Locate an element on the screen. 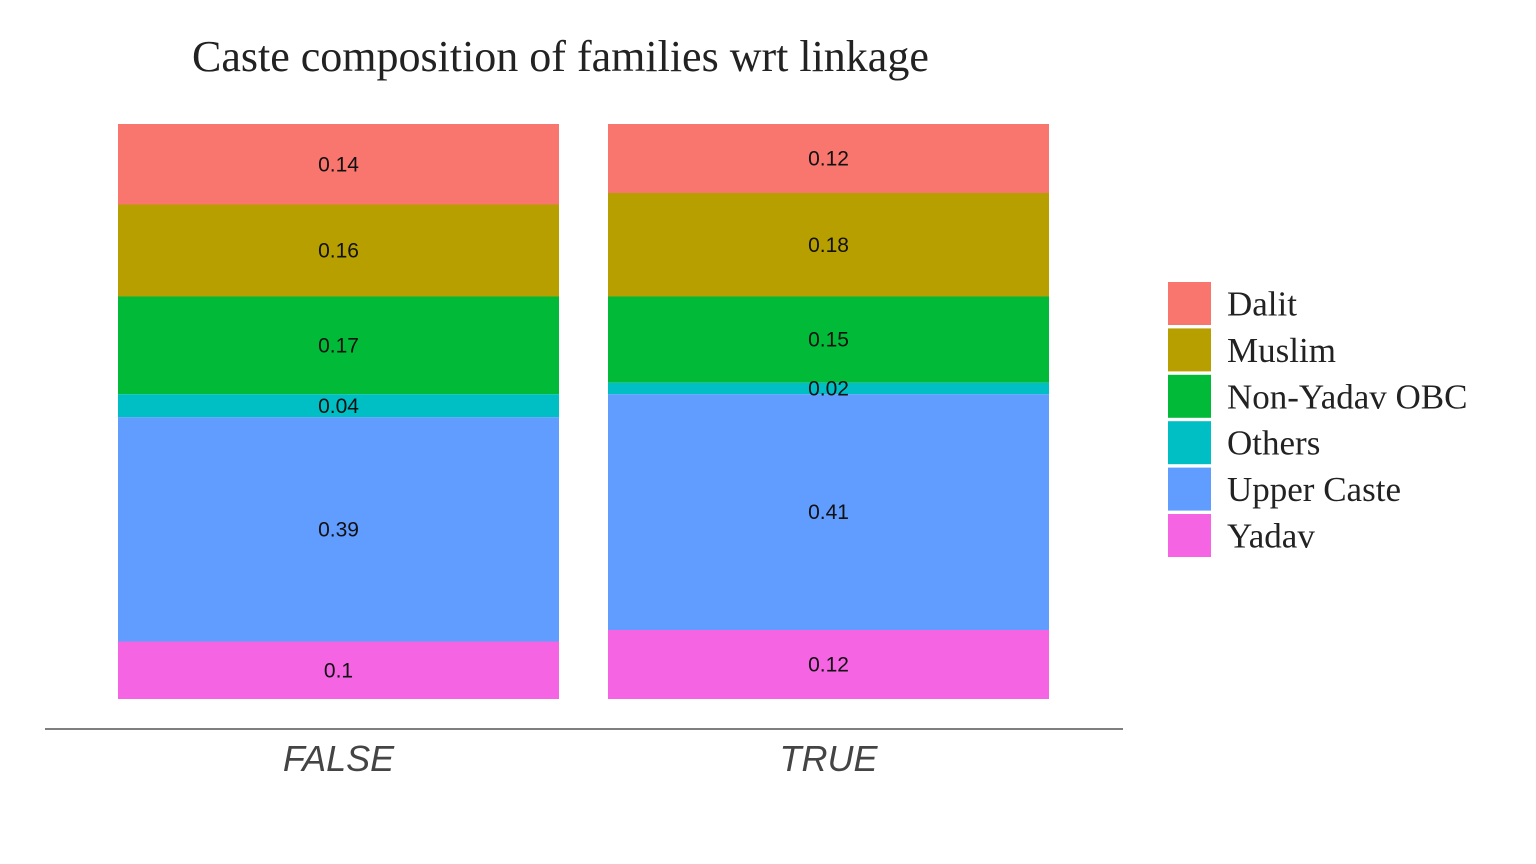 The width and height of the screenshot is (1536, 864). data-label-false-muslim: 0.16 is located at coordinates (338, 251).